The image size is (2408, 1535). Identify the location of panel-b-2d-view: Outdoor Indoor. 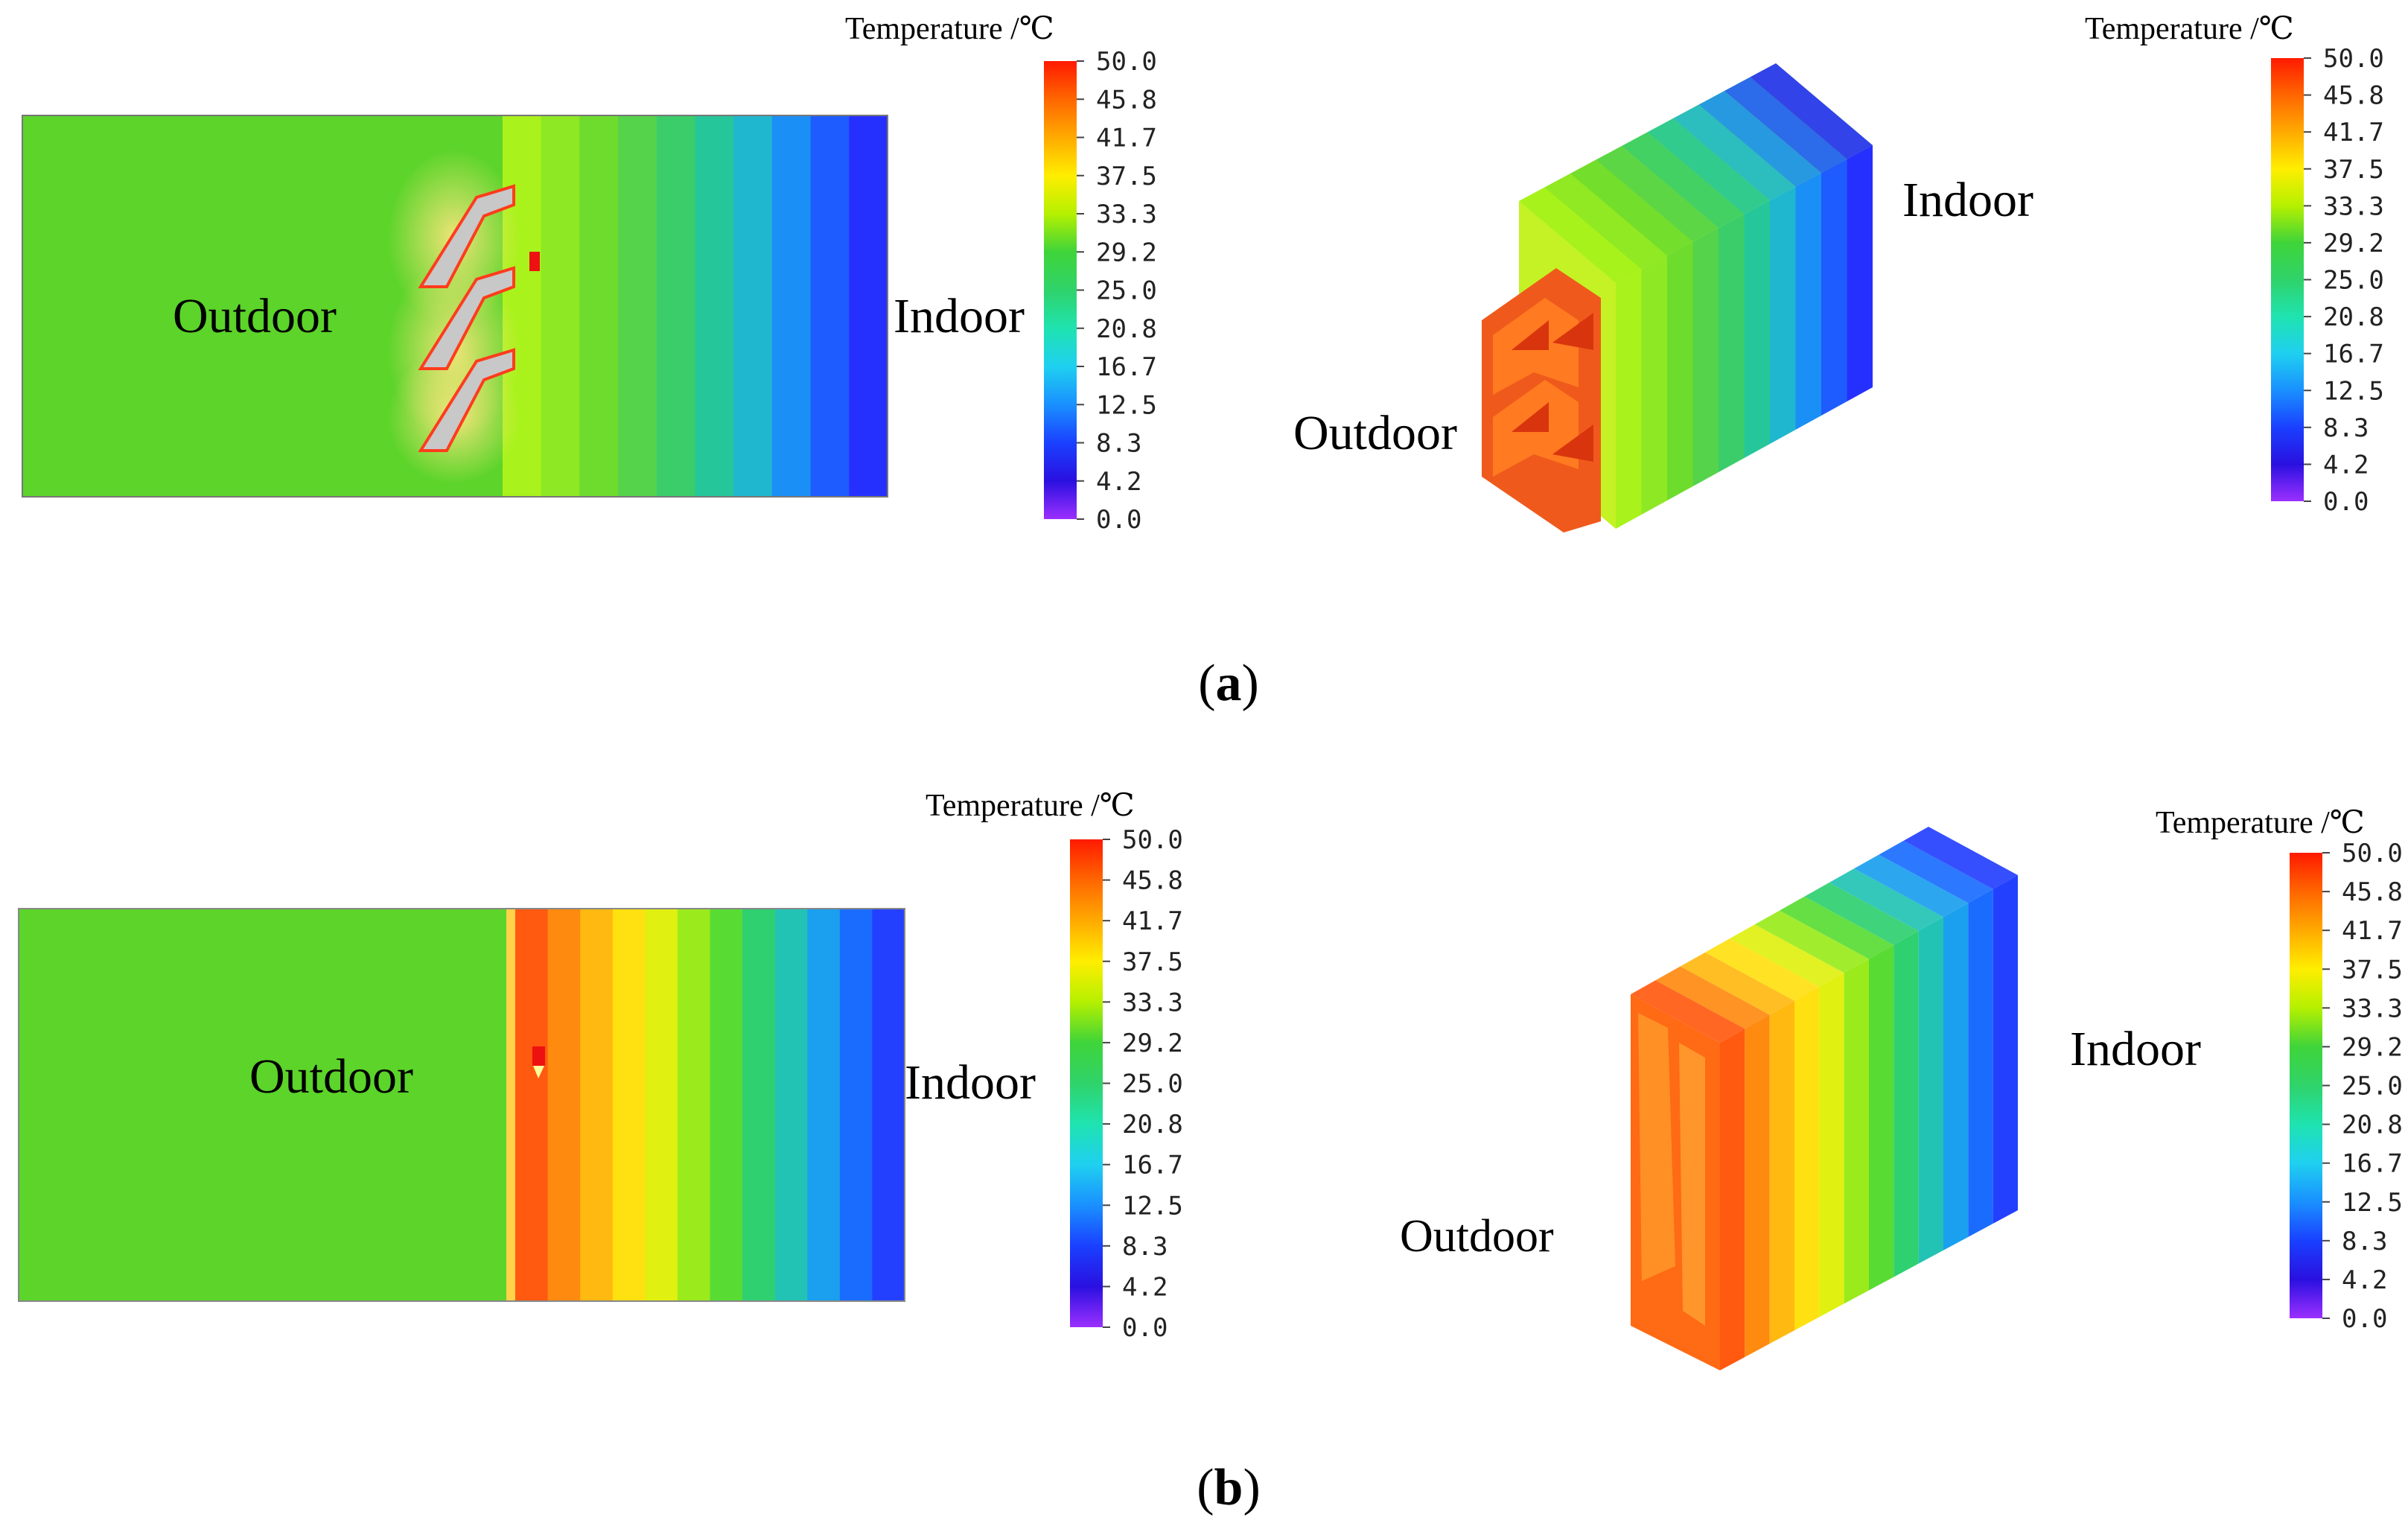
(527, 1105).